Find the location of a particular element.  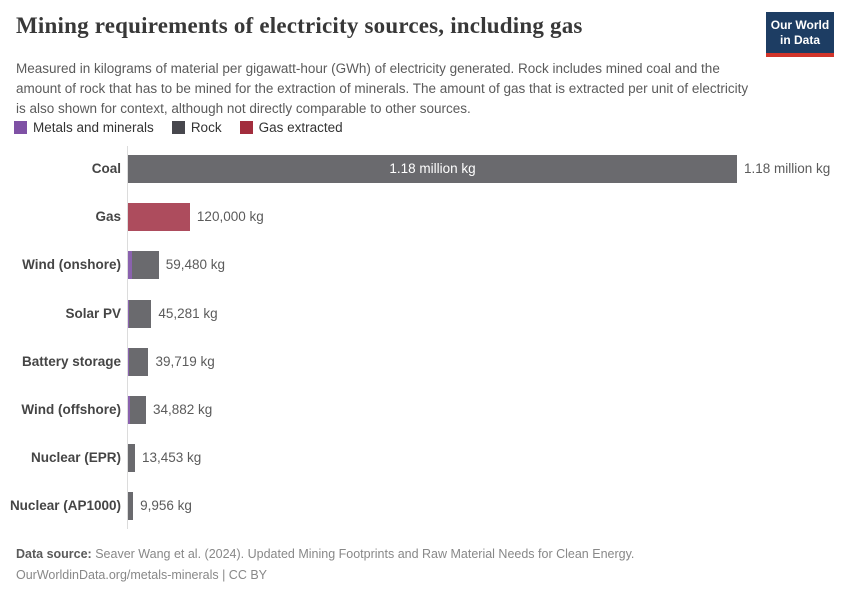

legend-item-metals-and-minerals: Metals and minerals is located at coordinates (84, 127).